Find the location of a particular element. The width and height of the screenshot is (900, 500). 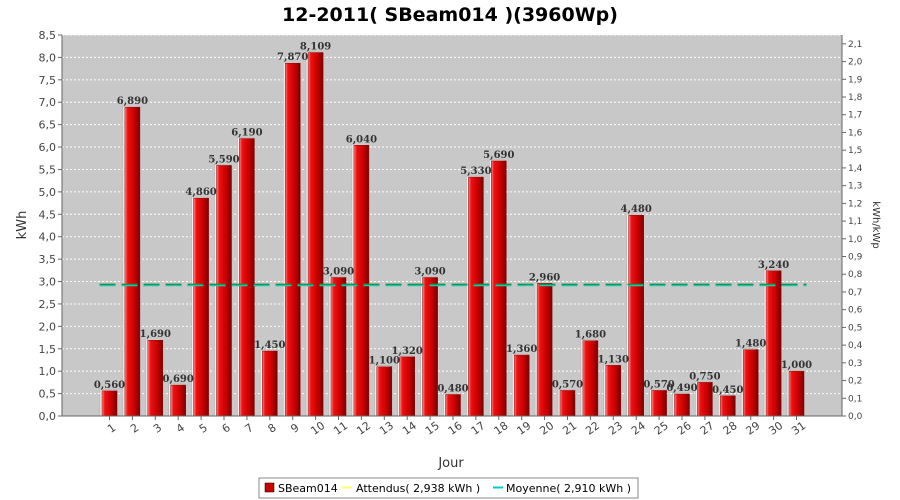

y-tick-label: 2,5 is located at coordinates (48, 304).